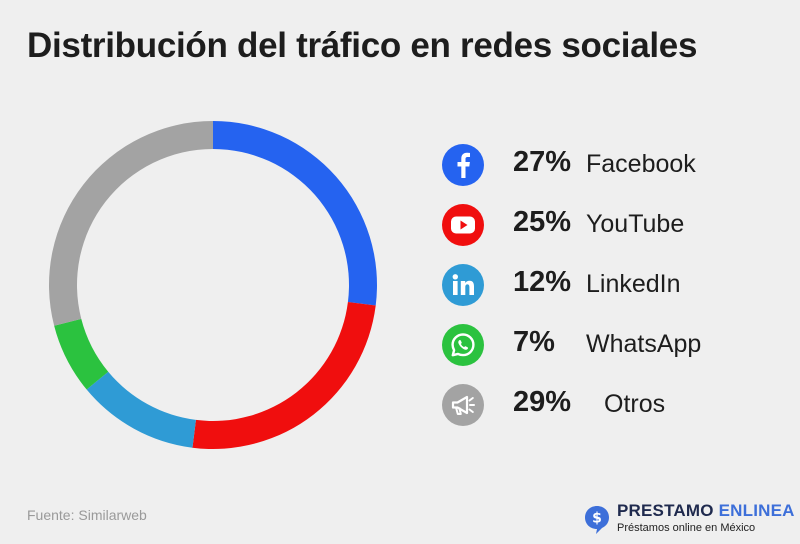 This screenshot has width=800, height=544. Describe the element at coordinates (130, 223) in the screenshot. I see `donut-slice-otros` at that location.